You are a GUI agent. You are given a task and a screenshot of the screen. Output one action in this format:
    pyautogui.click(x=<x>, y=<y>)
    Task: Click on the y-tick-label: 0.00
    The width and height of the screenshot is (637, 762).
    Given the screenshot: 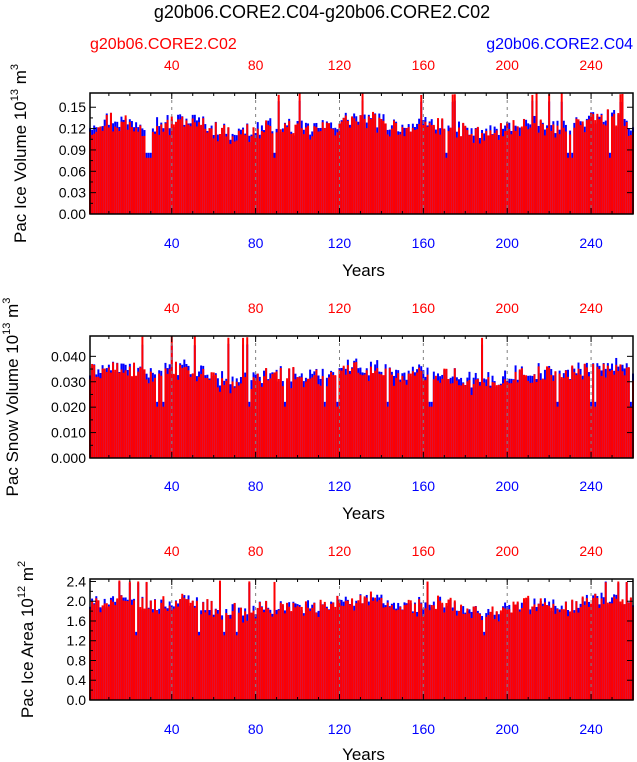 What is the action you would take?
    pyautogui.click(x=72, y=214)
    